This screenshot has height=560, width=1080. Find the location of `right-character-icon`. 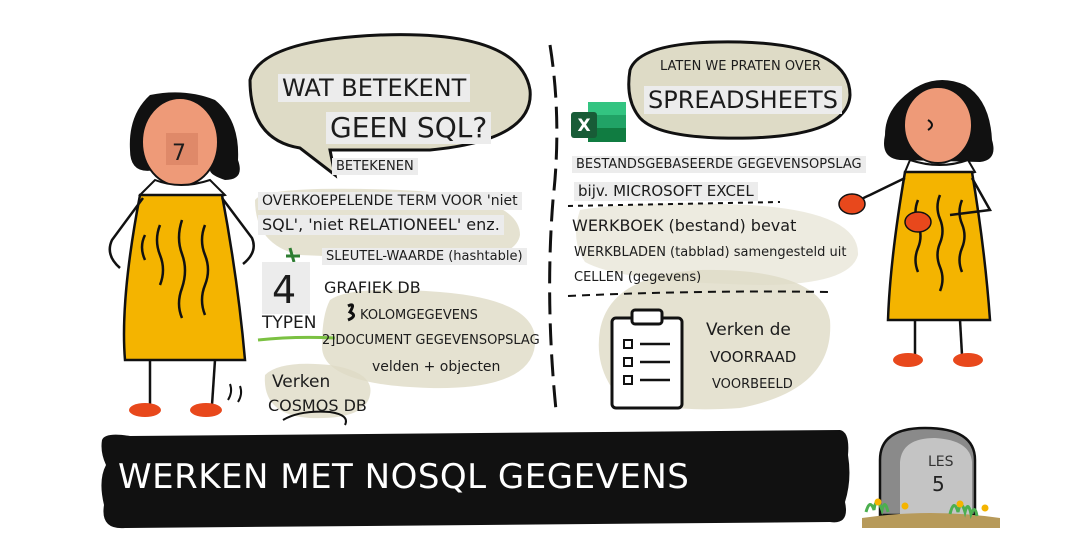

right-character-icon is located at coordinates (916, 223).